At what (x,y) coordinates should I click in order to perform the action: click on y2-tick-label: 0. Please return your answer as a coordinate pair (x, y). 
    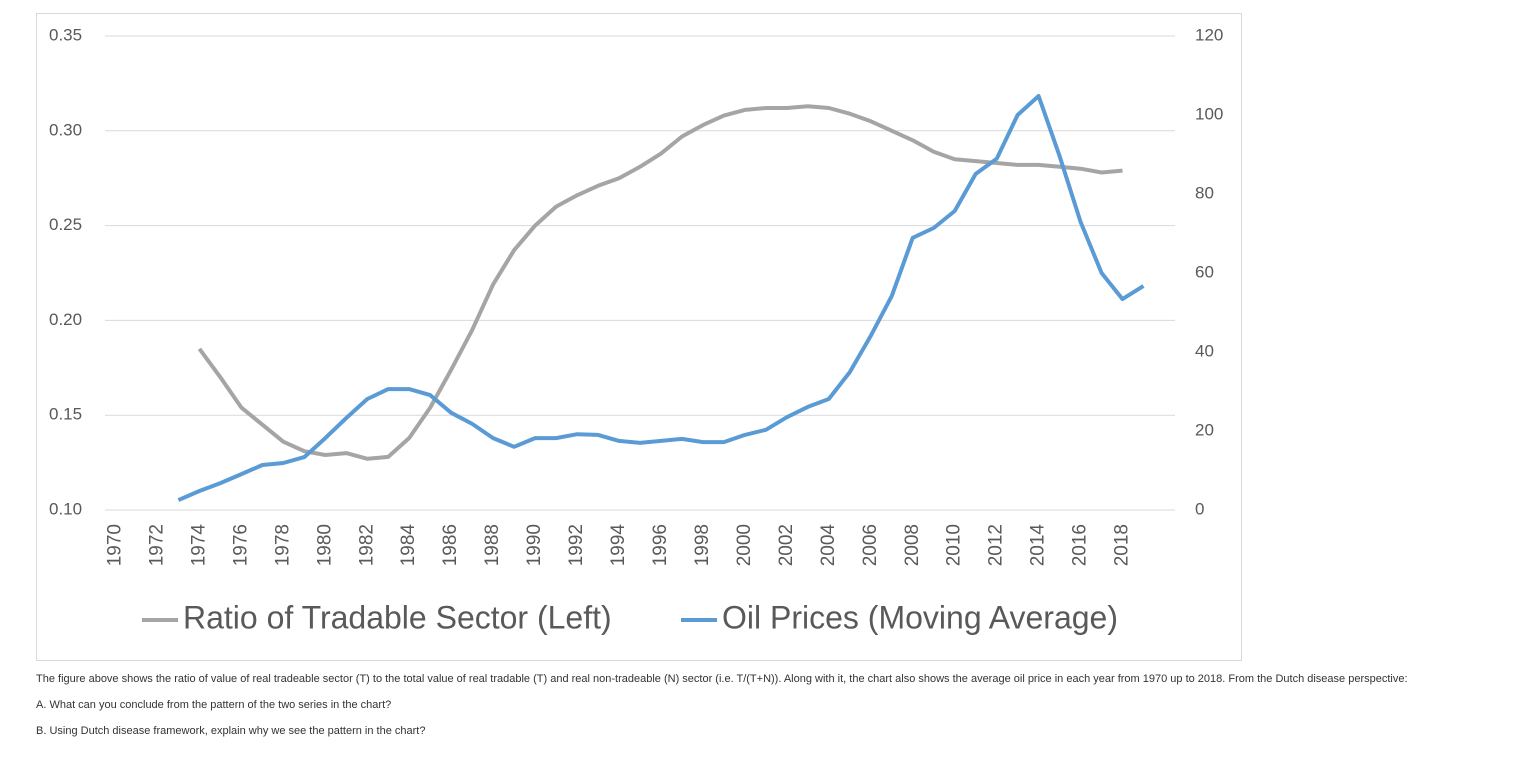
    Looking at the image, I should click on (1199, 508).